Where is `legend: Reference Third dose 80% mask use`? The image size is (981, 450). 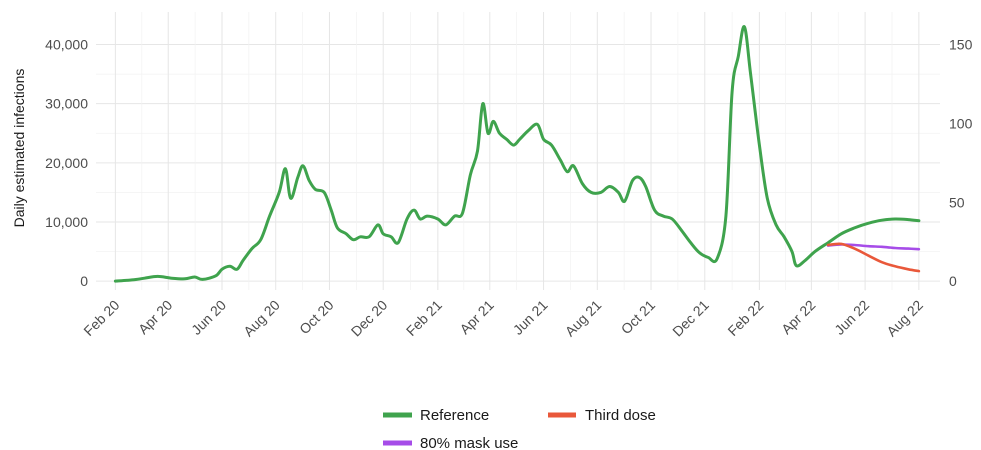 legend: Reference Third dose 80% mask use is located at coordinates (519, 428).